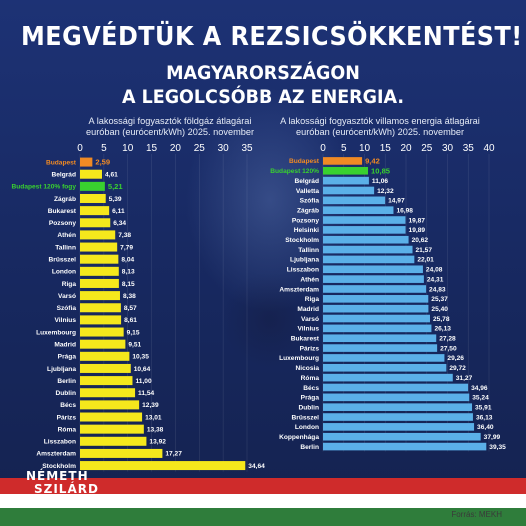  I want to click on gas-category-label: Tallinn, so click(65, 247).